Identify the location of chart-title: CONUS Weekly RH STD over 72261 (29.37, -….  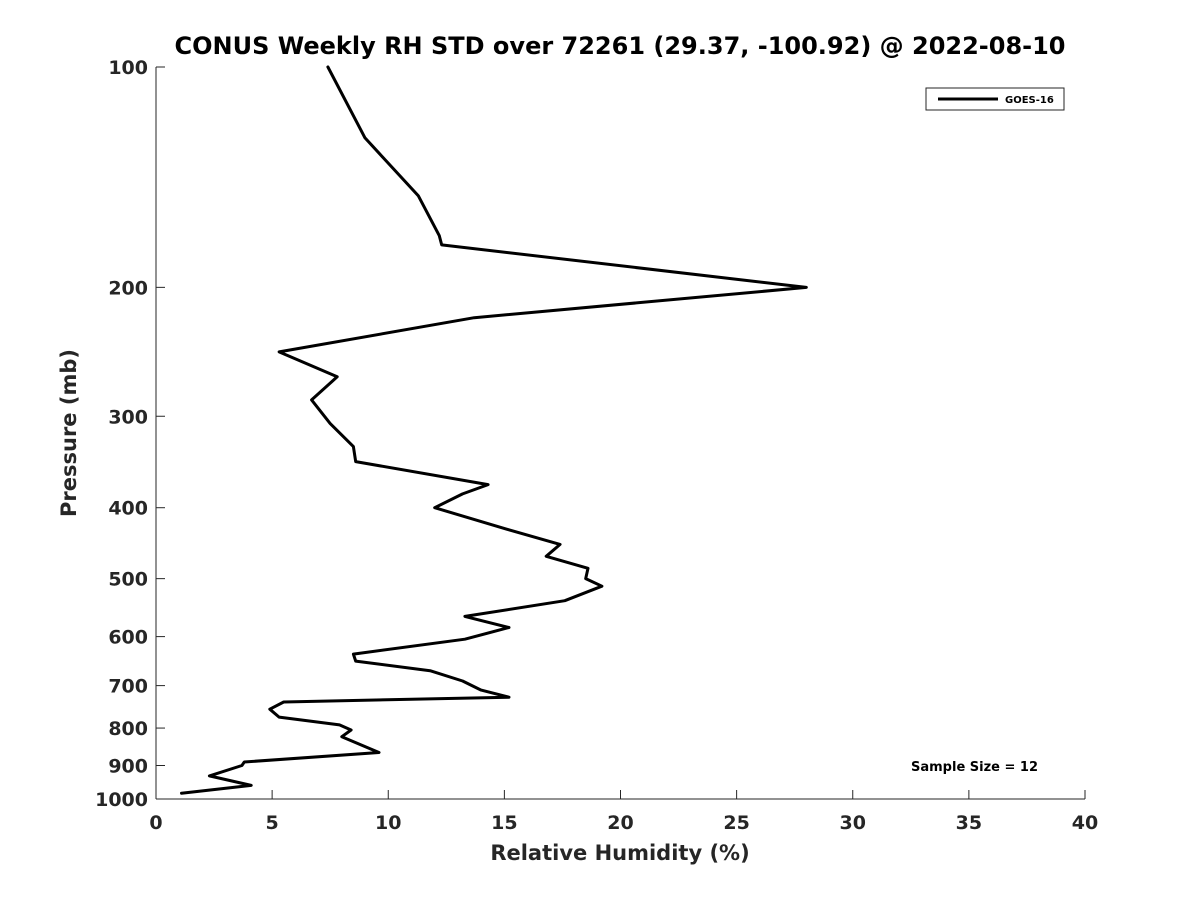
(619, 46).